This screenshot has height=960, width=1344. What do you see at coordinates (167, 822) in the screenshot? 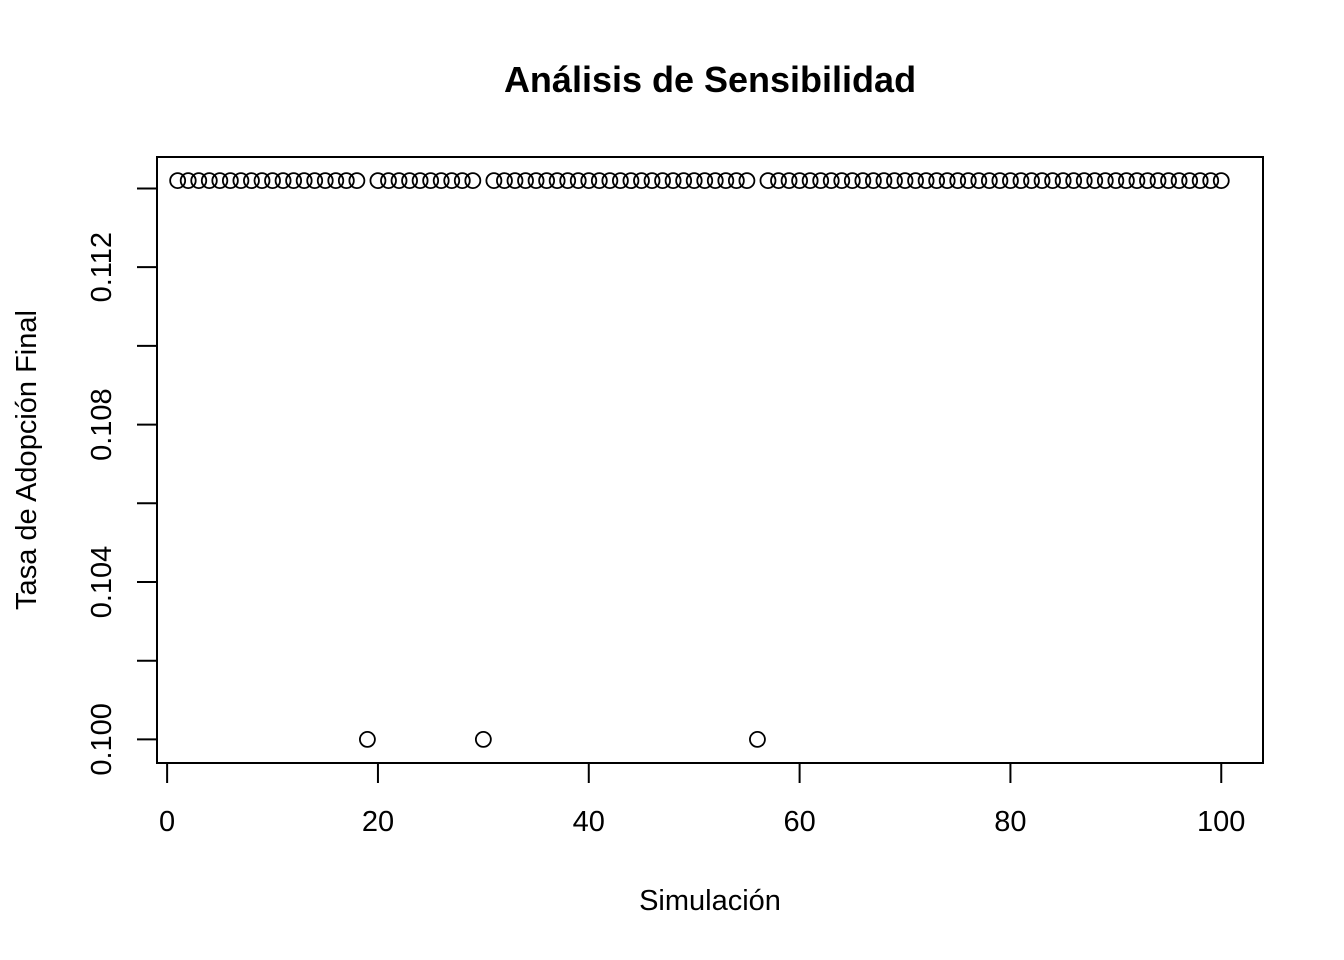
I see `x-tick-label: 0` at bounding box center [167, 822].